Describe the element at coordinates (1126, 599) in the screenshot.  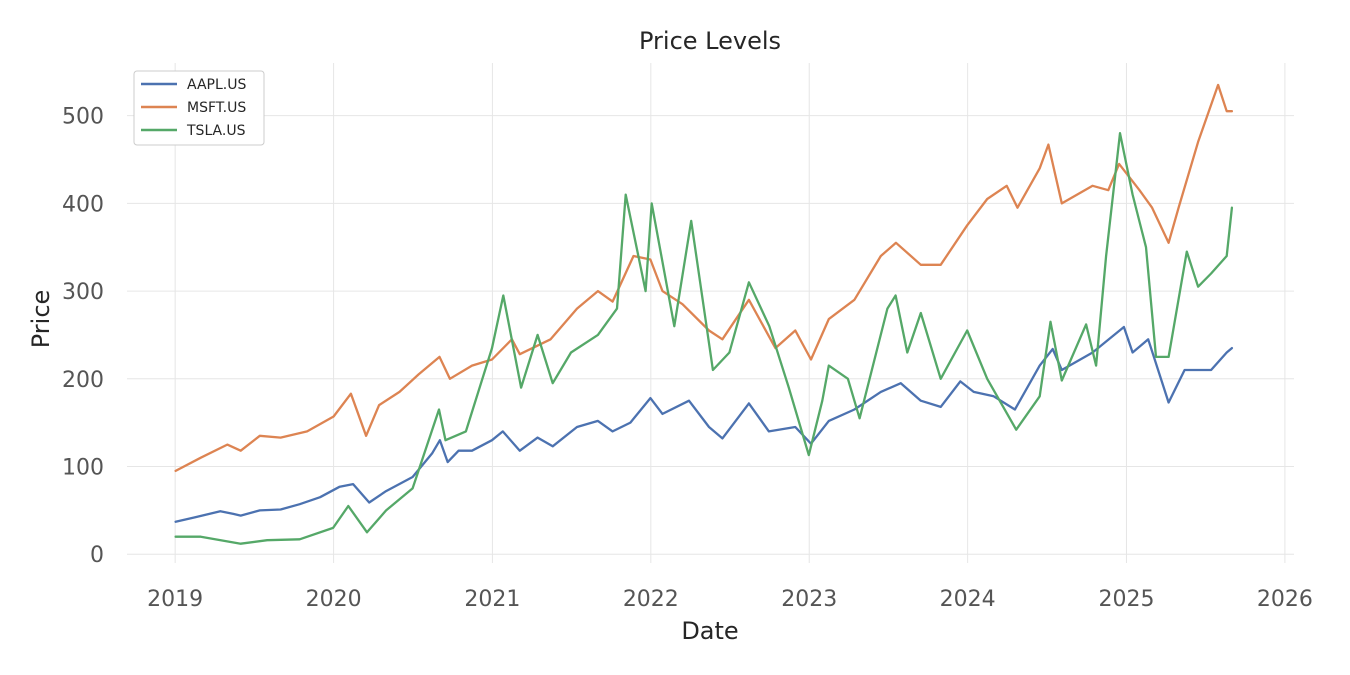
I see `x-tick-label: 2025` at that location.